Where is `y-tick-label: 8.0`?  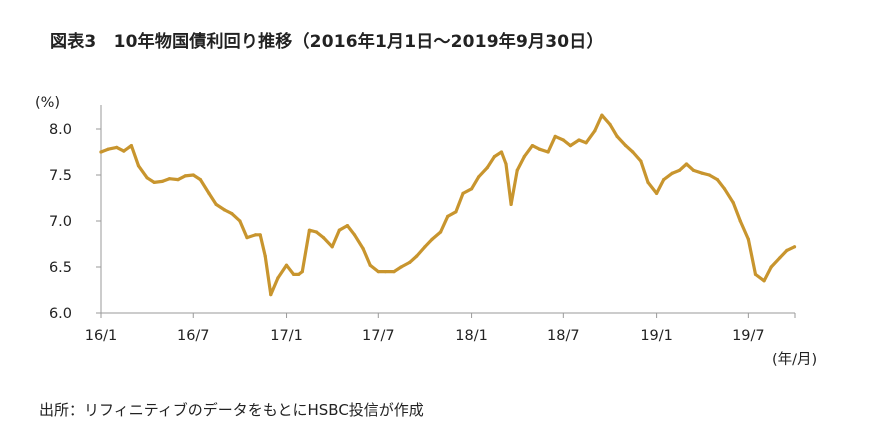 y-tick-label: 8.0 is located at coordinates (60, 130).